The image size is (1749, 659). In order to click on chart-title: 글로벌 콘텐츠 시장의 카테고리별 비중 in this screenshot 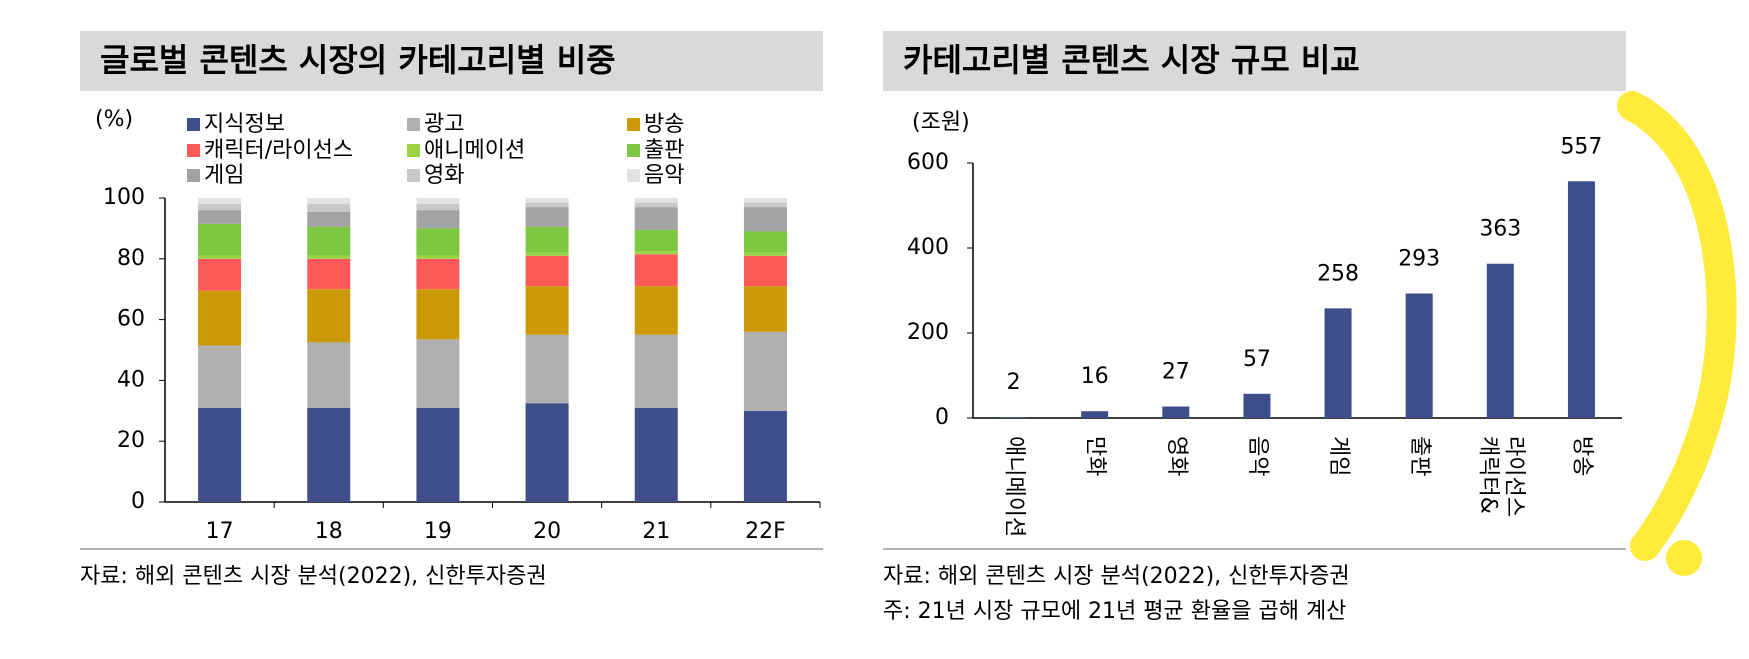, I will do `click(358, 60)`.